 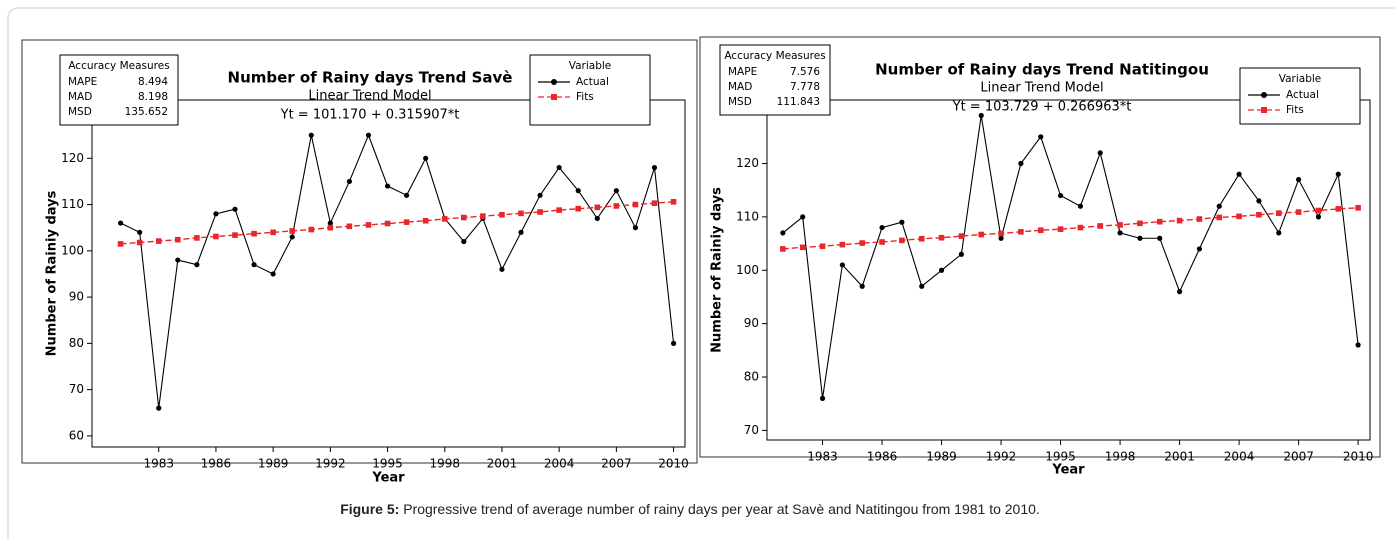 What do you see at coordinates (1042, 107) in the screenshot?
I see `equation: Yt = 103.729 + 0.266963*t` at bounding box center [1042, 107].